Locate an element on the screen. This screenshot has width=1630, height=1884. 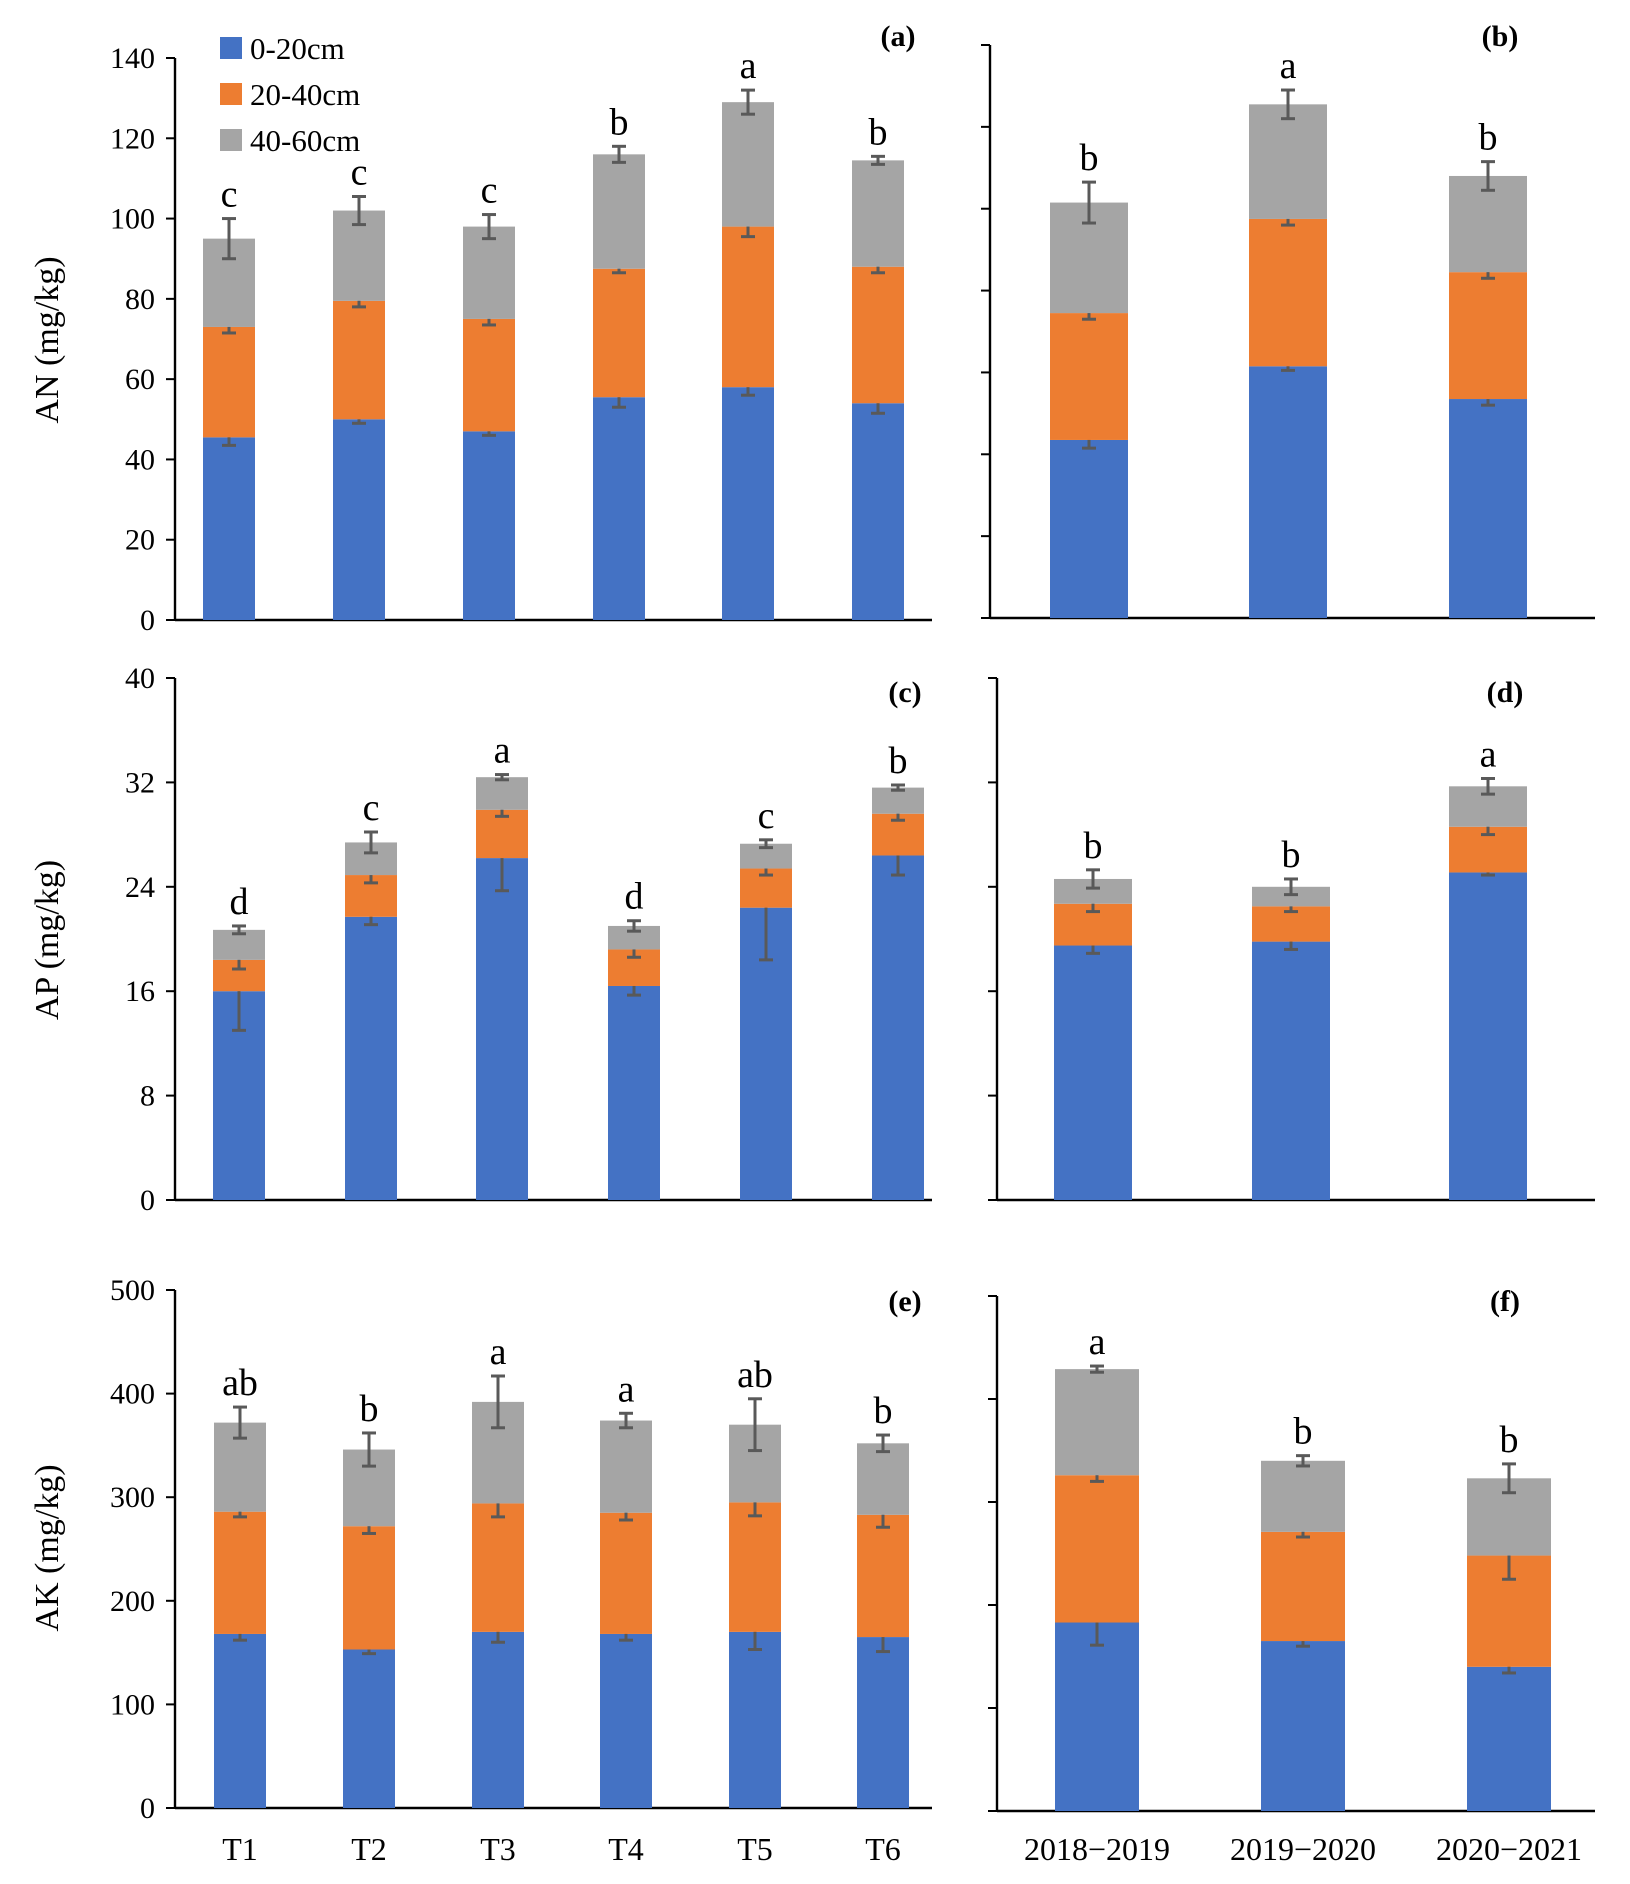
x-tick-label: T4 is located at coordinates (626, 1849).